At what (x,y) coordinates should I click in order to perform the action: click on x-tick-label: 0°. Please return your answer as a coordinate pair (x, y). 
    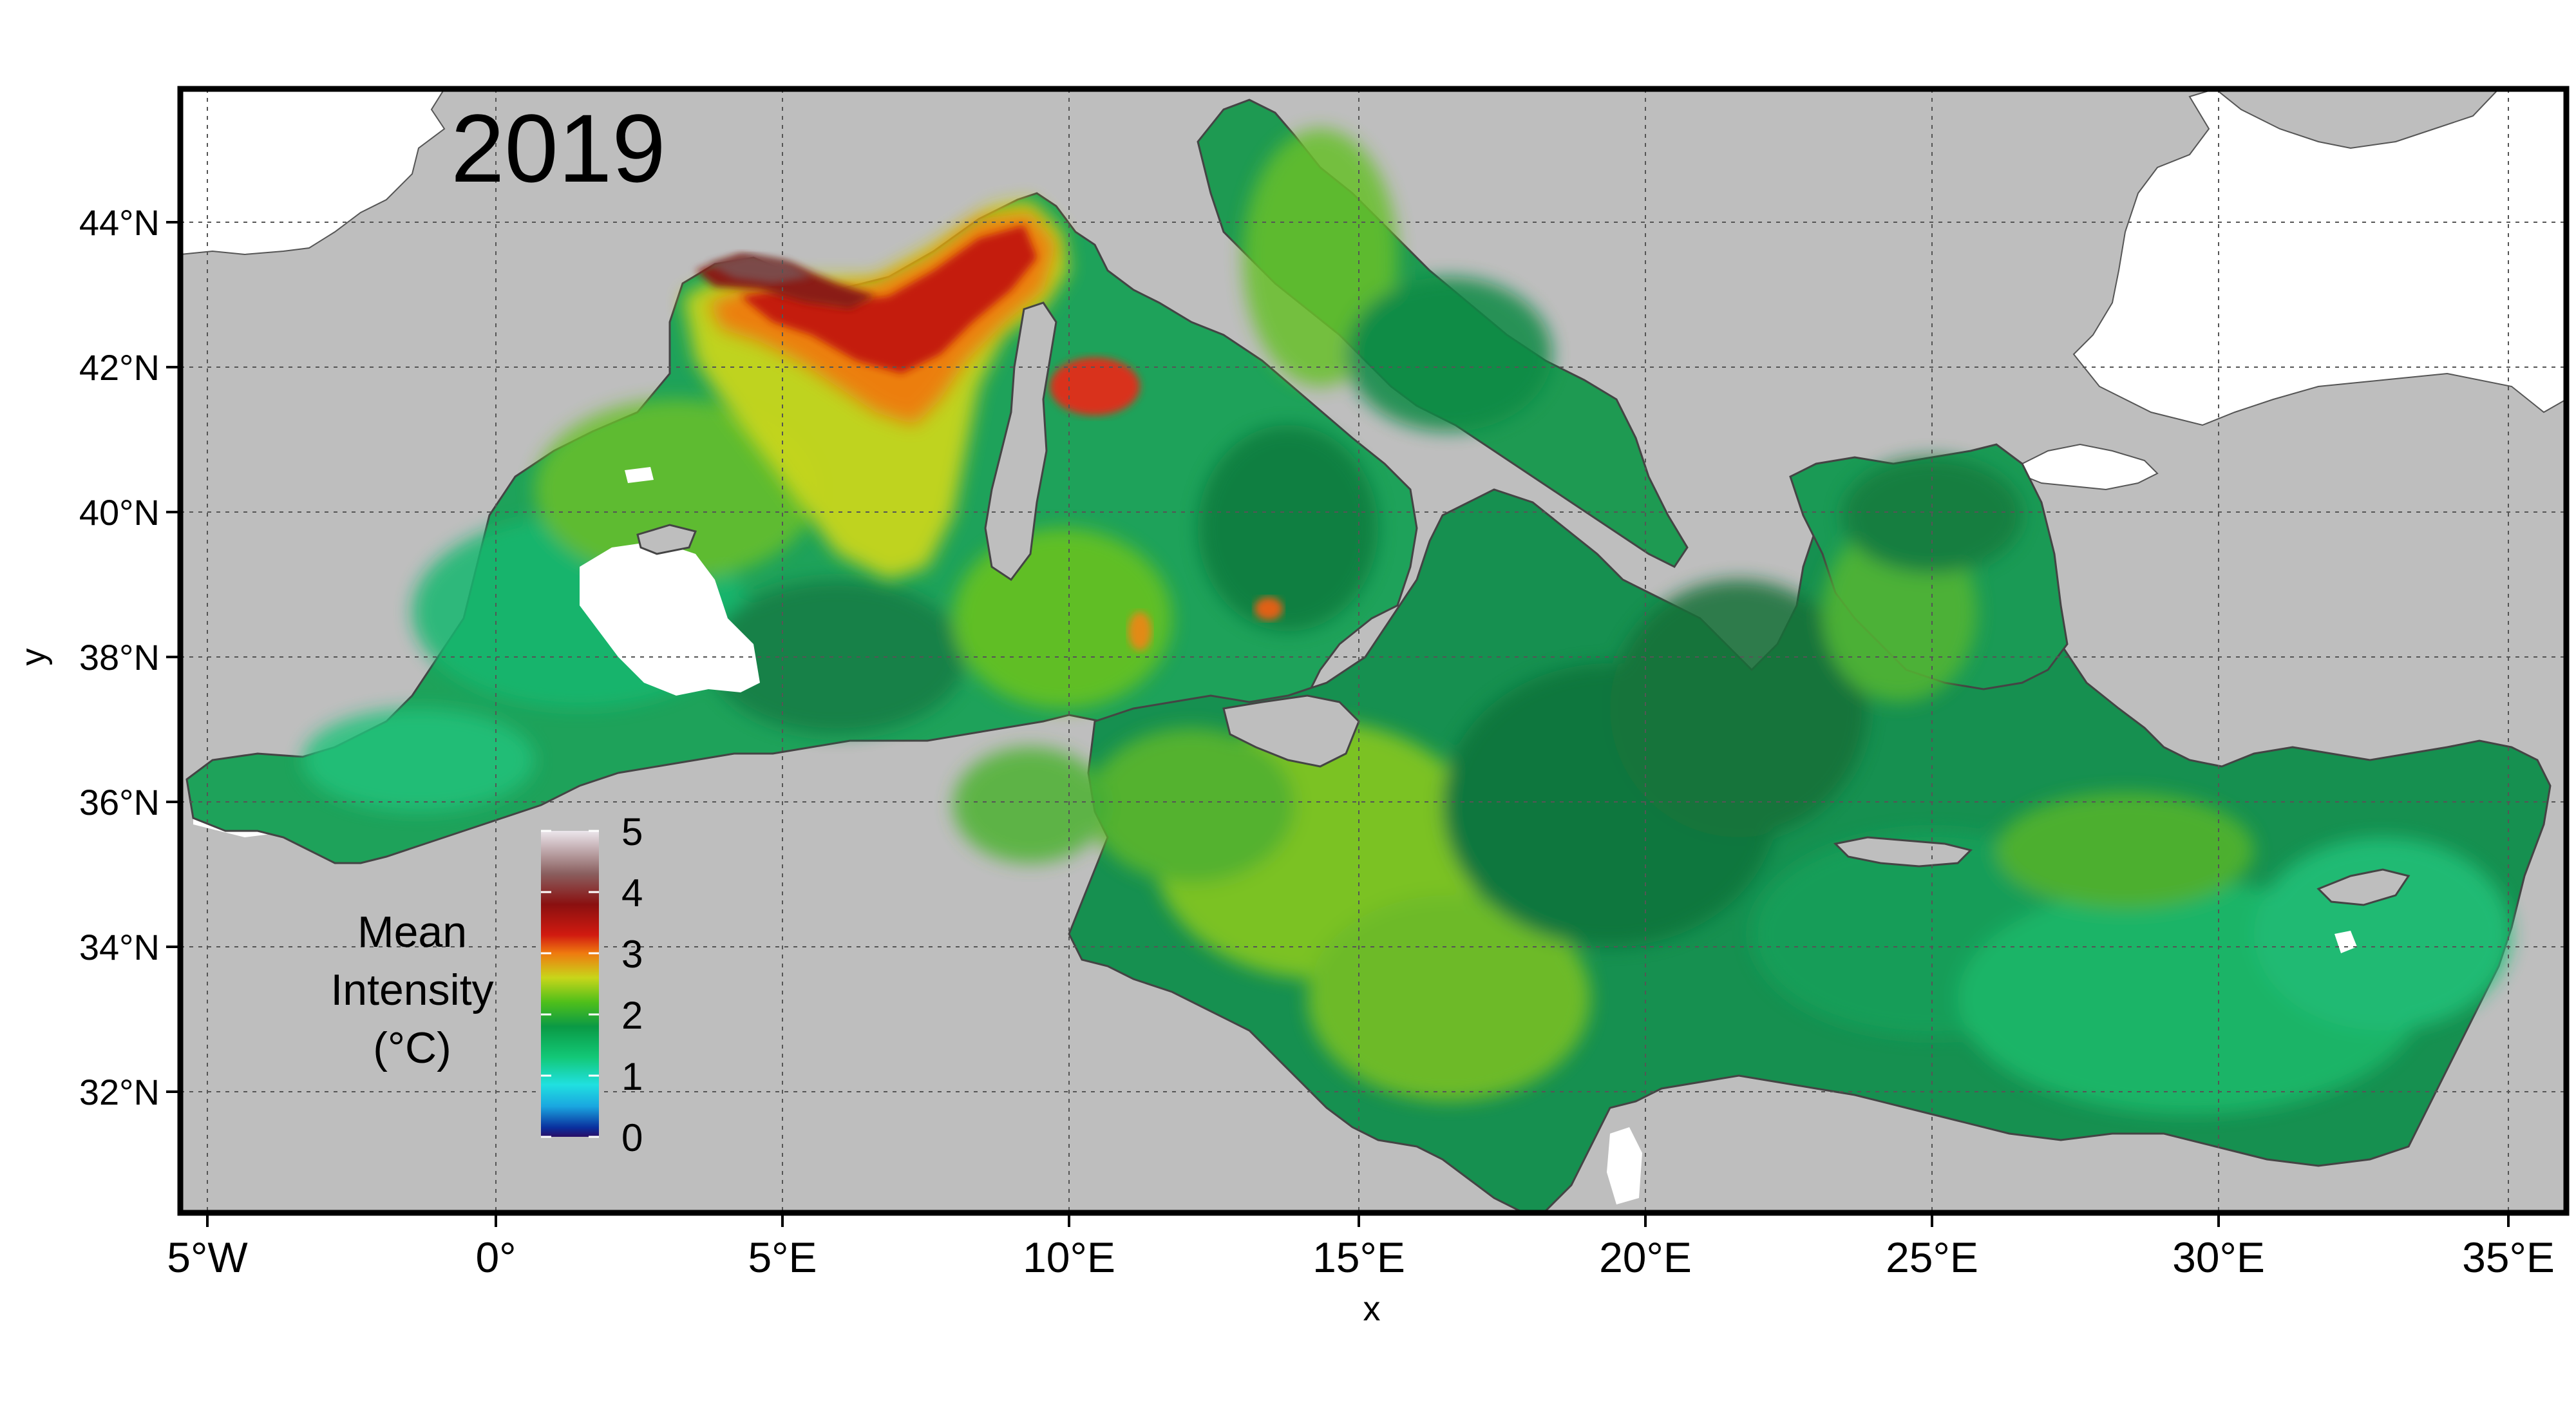
    Looking at the image, I should click on (496, 1257).